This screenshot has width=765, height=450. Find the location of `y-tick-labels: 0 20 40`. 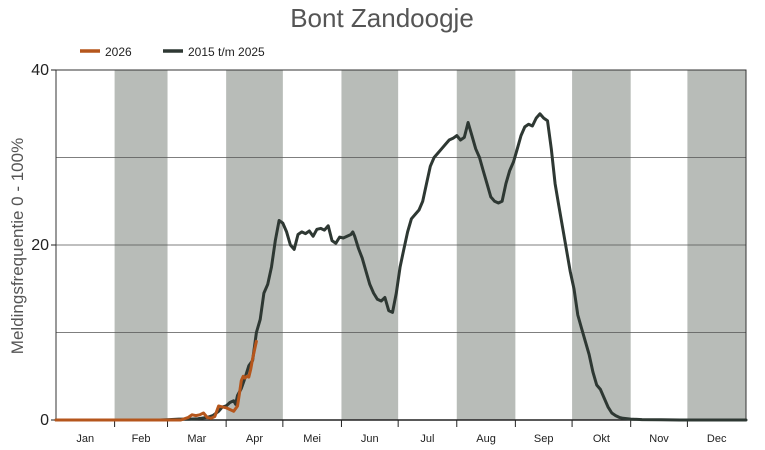

y-tick-labels: 0 20 40 is located at coordinates (43, 245).